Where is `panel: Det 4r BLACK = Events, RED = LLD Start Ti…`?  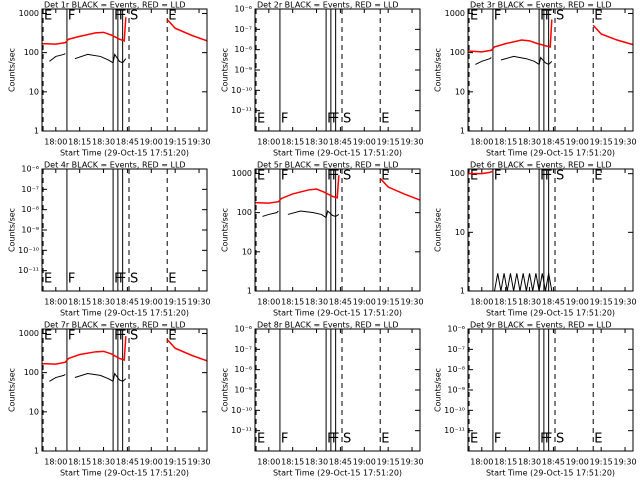
panel: Det 4r BLACK = Events, RED = LLD Start Ti… is located at coordinates (109, 239).